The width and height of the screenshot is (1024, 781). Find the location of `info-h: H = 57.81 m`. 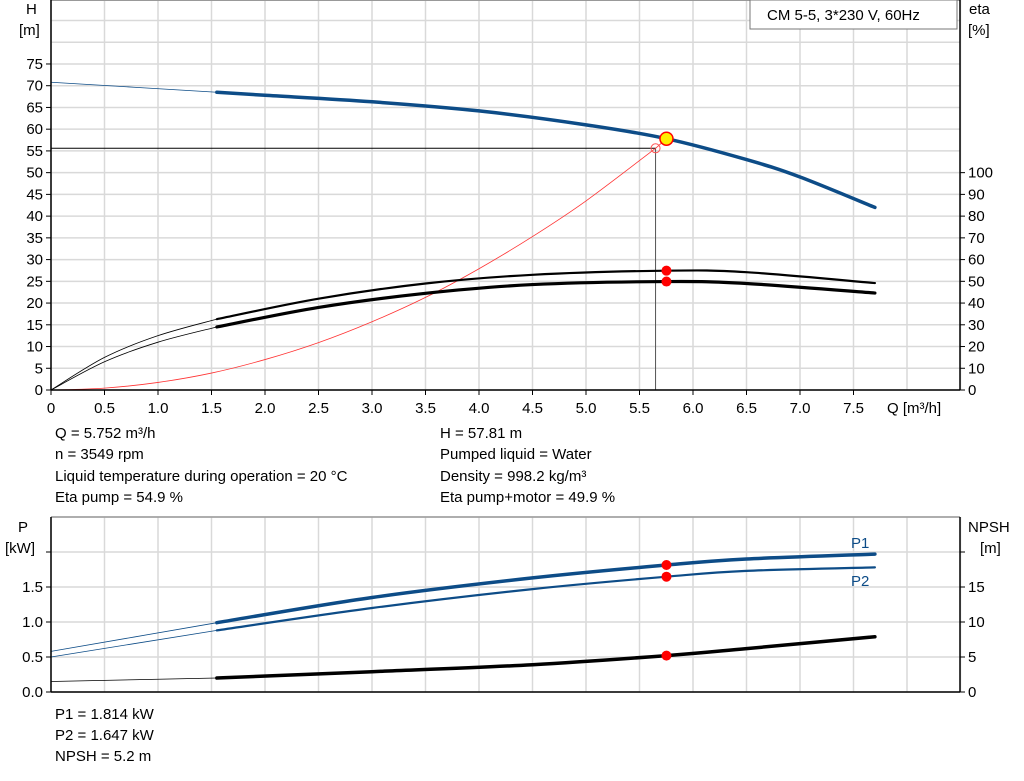

info-h: H = 57.81 m is located at coordinates (481, 433).